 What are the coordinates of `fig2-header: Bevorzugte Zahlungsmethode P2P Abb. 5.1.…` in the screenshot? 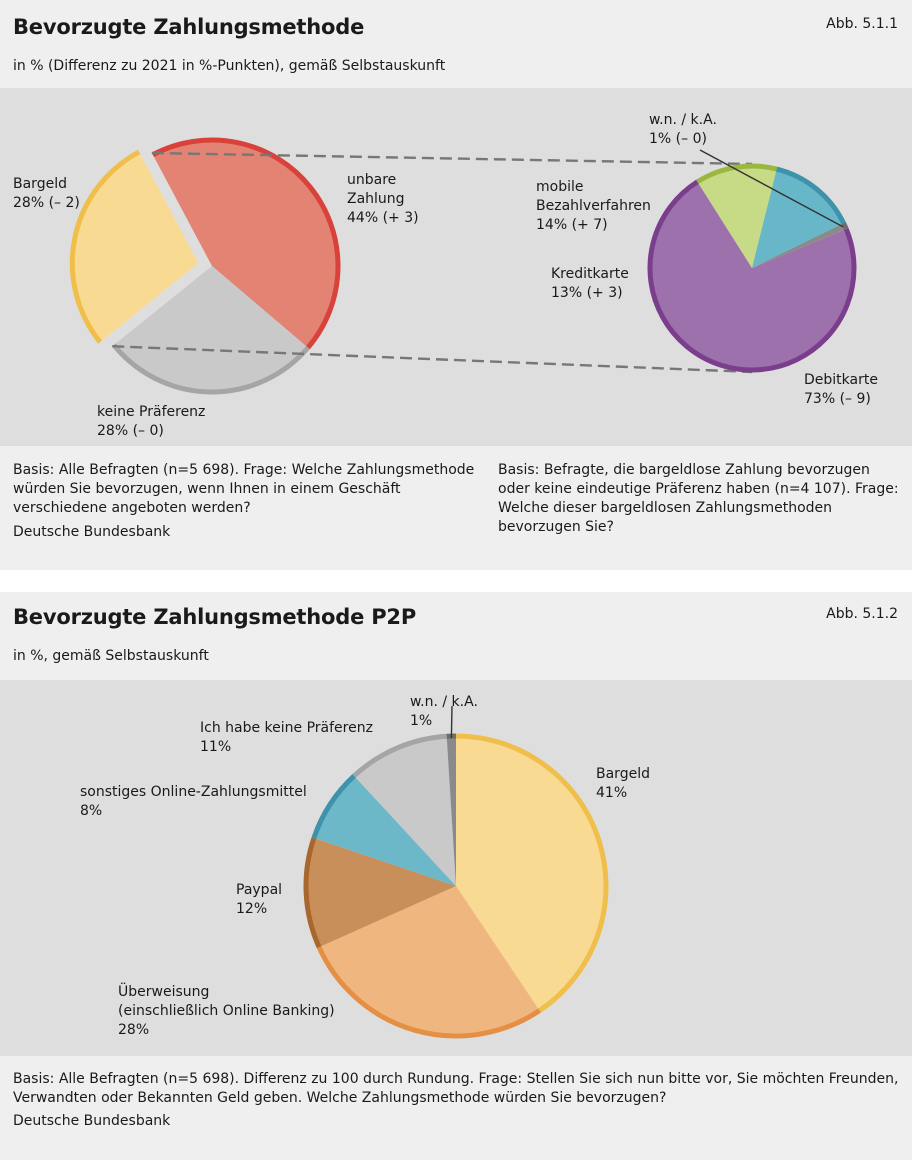 It's located at (456, 636).